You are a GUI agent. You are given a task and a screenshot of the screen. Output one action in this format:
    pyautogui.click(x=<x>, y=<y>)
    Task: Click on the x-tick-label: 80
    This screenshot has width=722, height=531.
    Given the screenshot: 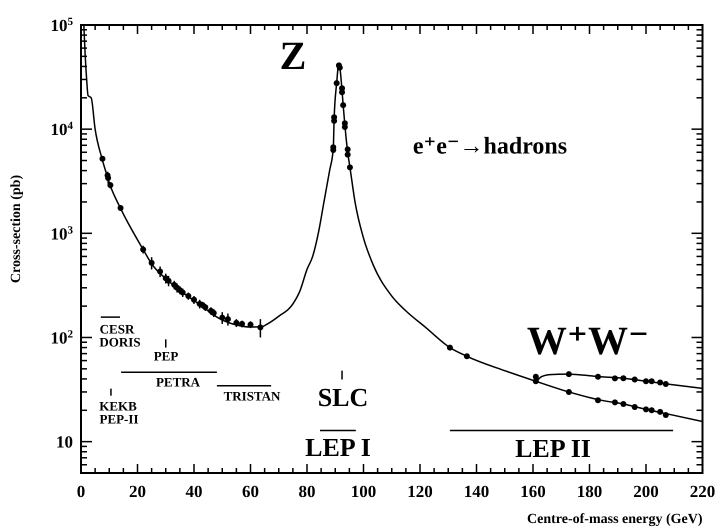 What is the action you would take?
    pyautogui.click(x=307, y=491)
    